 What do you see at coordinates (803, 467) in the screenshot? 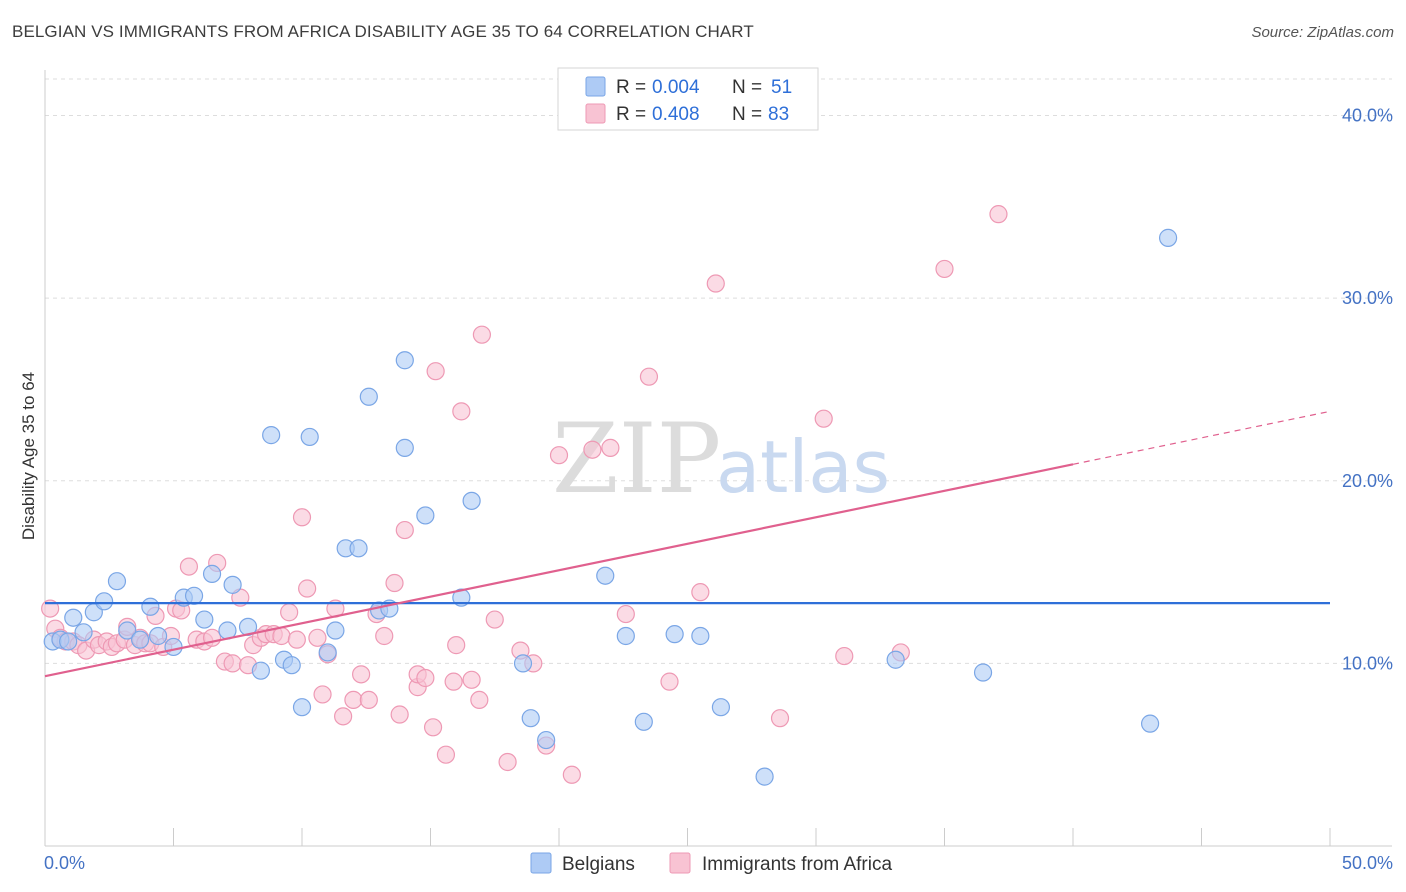
I see `watermark-atlas: atlas` at bounding box center [803, 467].